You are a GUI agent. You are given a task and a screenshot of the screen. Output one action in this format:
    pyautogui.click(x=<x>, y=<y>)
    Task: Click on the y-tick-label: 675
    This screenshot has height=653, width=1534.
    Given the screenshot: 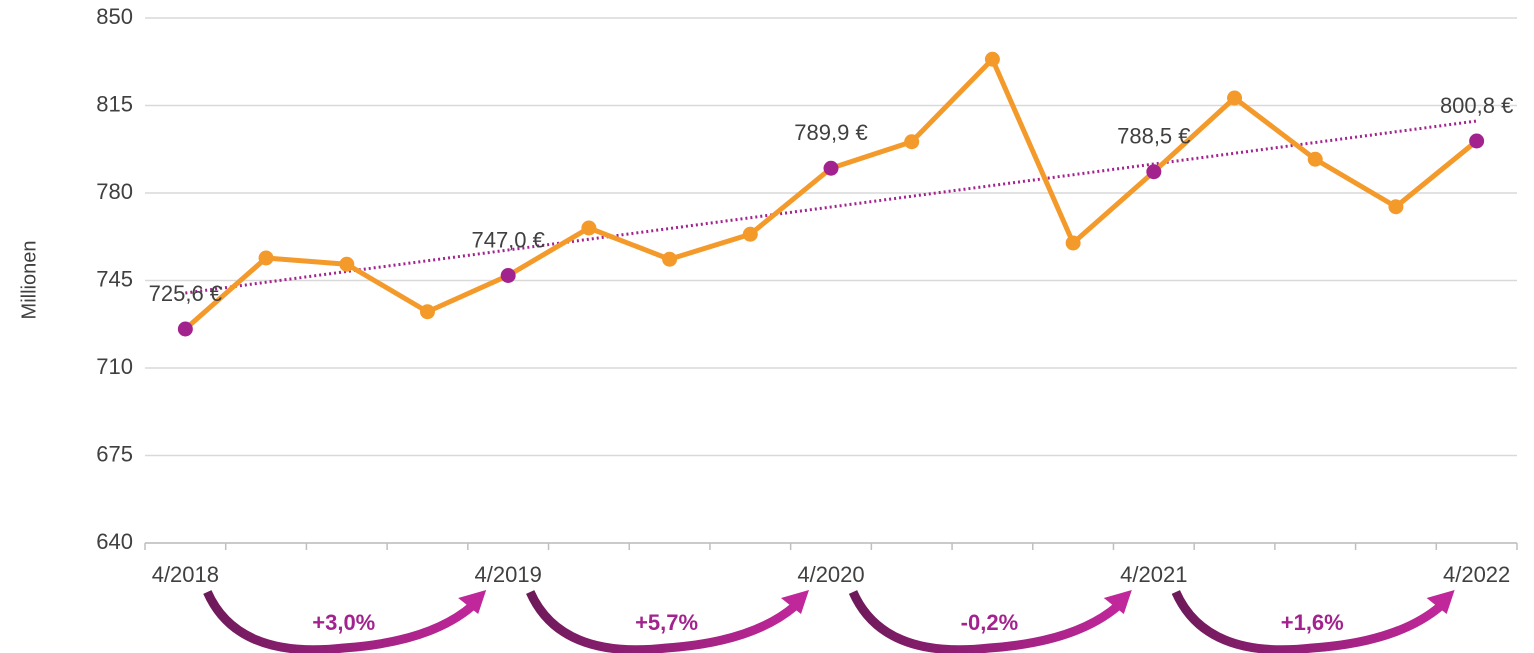 What is the action you would take?
    pyautogui.click(x=114, y=453)
    